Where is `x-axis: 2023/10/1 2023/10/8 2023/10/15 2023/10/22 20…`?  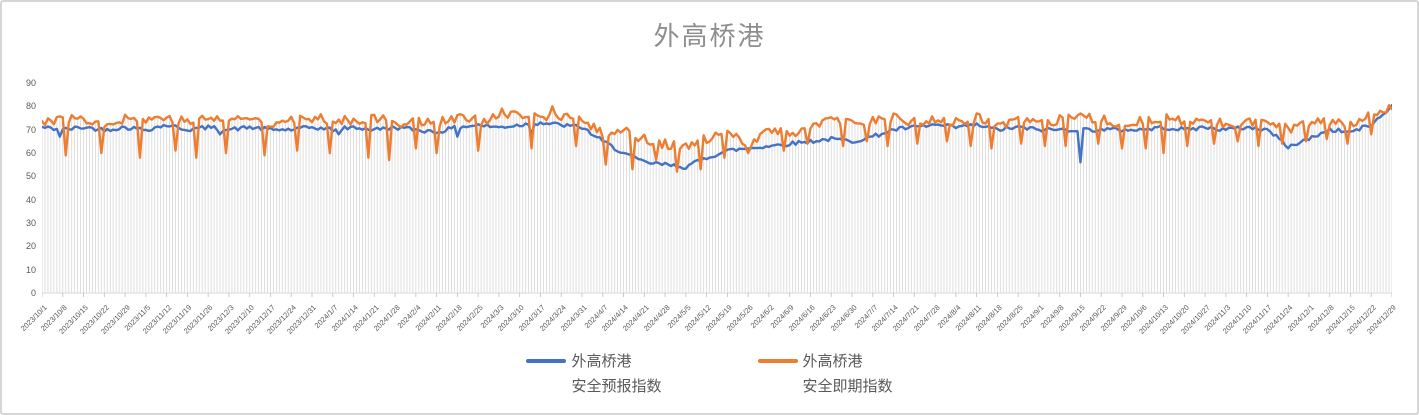
x-axis: 2023/10/1 2023/10/8 2023/10/15 2023/10/22 20… is located at coordinates (708, 322).